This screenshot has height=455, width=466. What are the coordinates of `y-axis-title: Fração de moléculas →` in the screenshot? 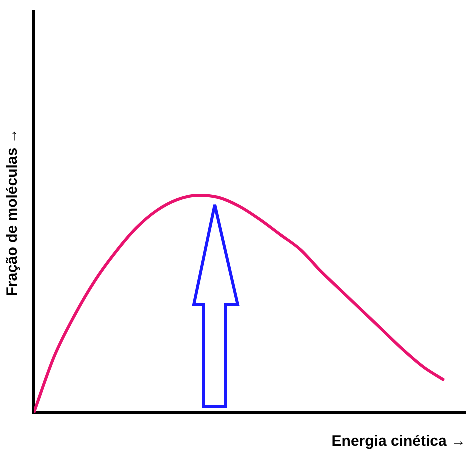 It's located at (13, 212).